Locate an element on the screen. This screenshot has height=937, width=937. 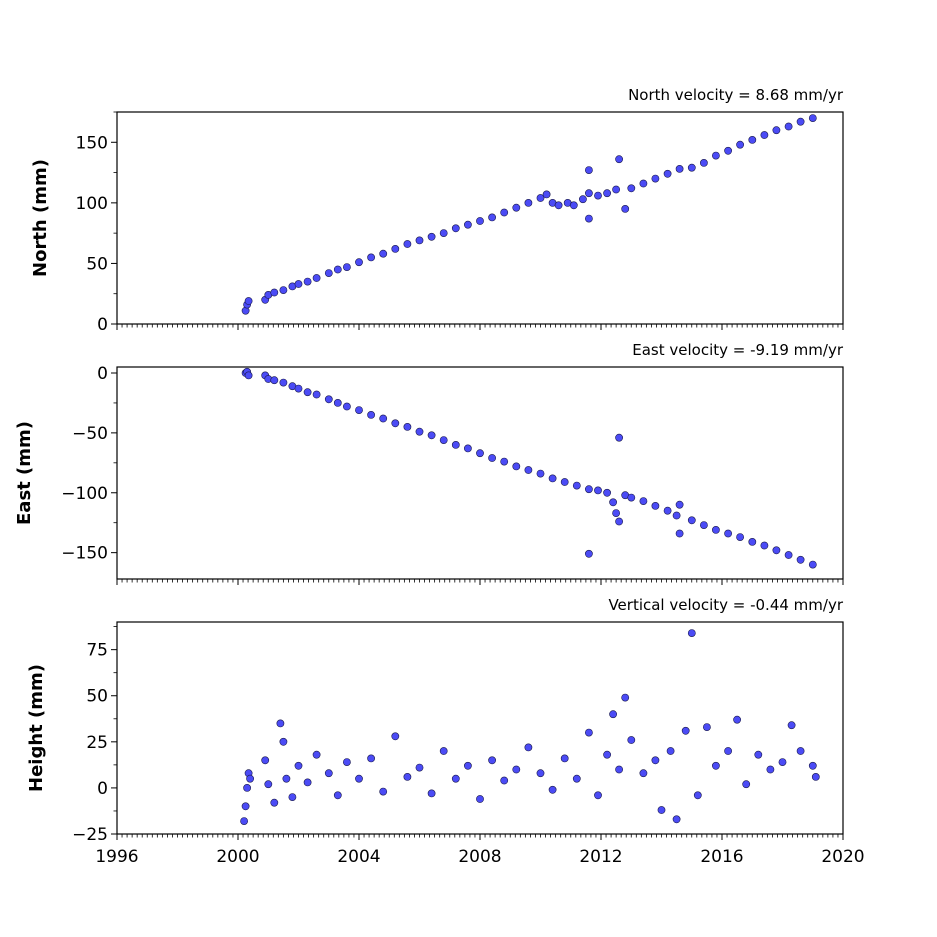
x-tick-label: 2004 is located at coordinates (358, 857).